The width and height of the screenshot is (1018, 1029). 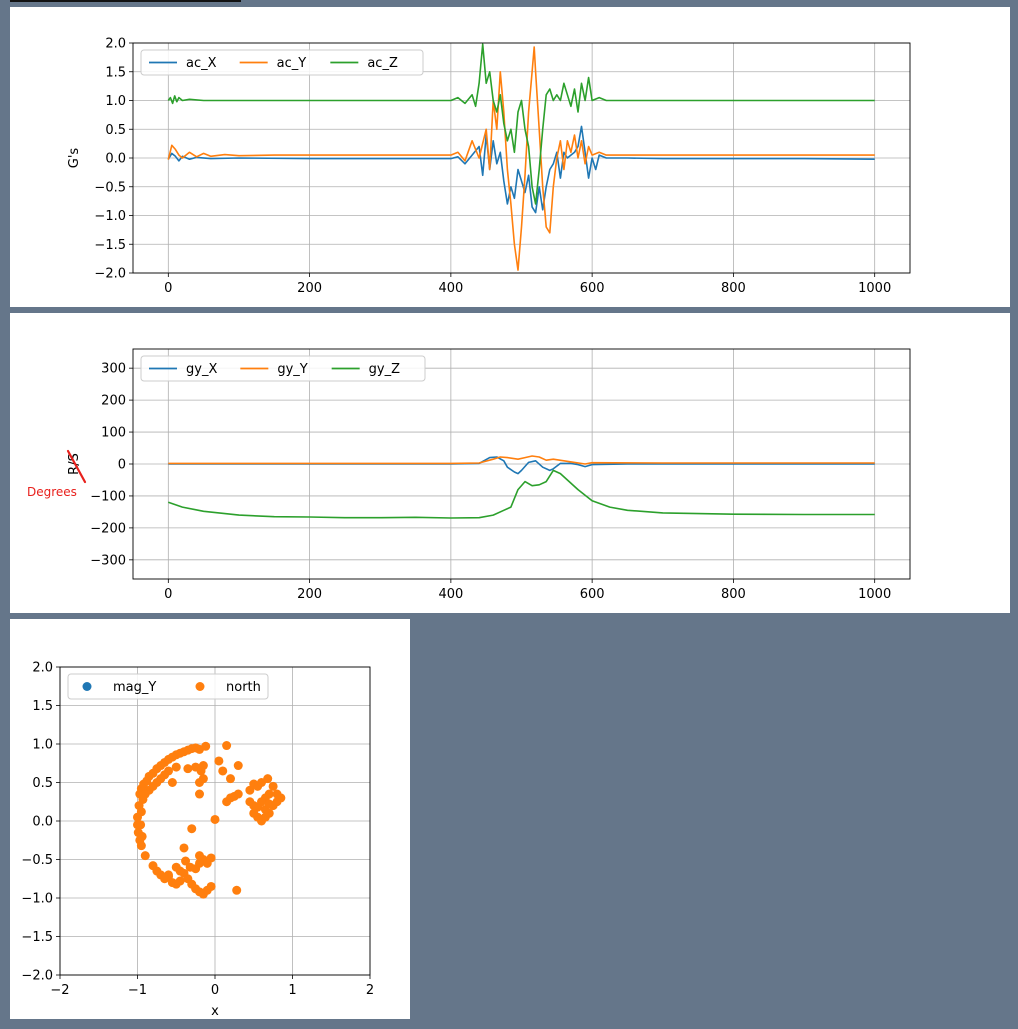 What do you see at coordinates (52, 492) in the screenshot?
I see `annotation-label: Degrees` at bounding box center [52, 492].